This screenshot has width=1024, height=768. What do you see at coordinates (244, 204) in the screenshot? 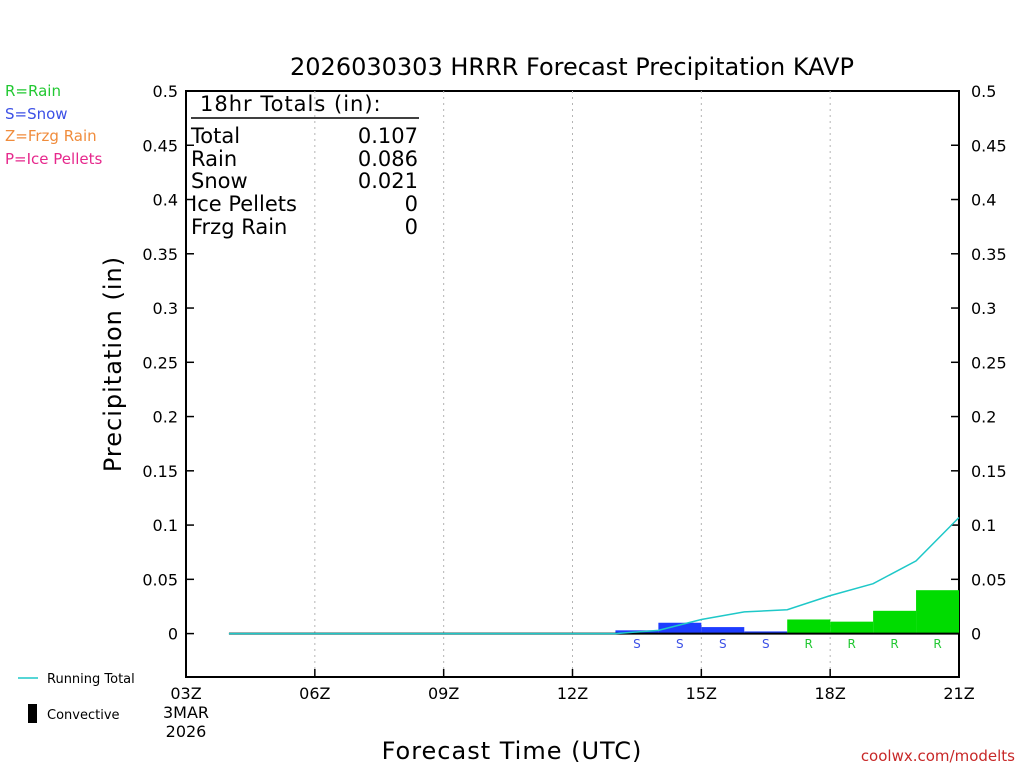
I see `totals-ice-pellets-label: Ice Pellets` at bounding box center [244, 204].